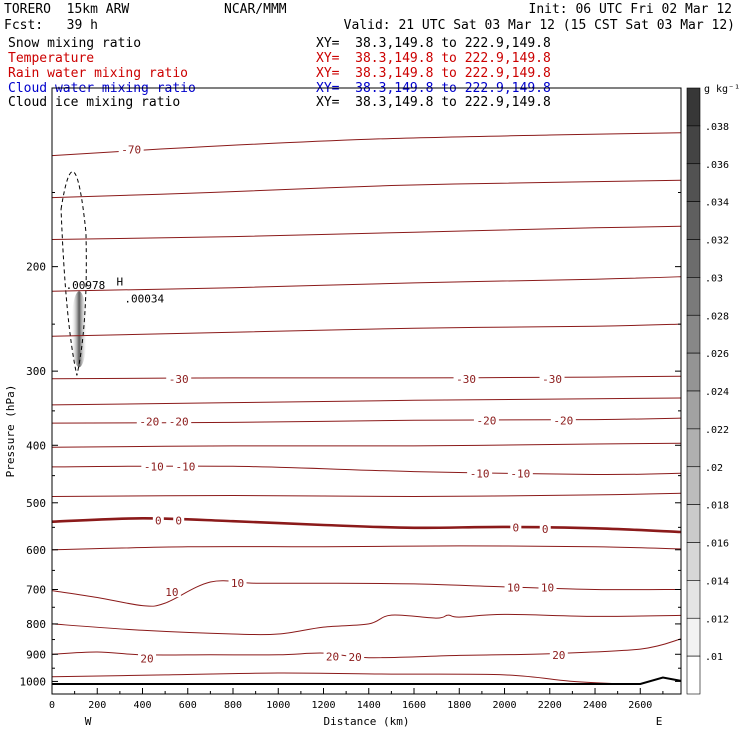 The height and width of the screenshot is (740, 740). Describe the element at coordinates (233, 705) in the screenshot. I see `x-tick-label: 800` at that location.